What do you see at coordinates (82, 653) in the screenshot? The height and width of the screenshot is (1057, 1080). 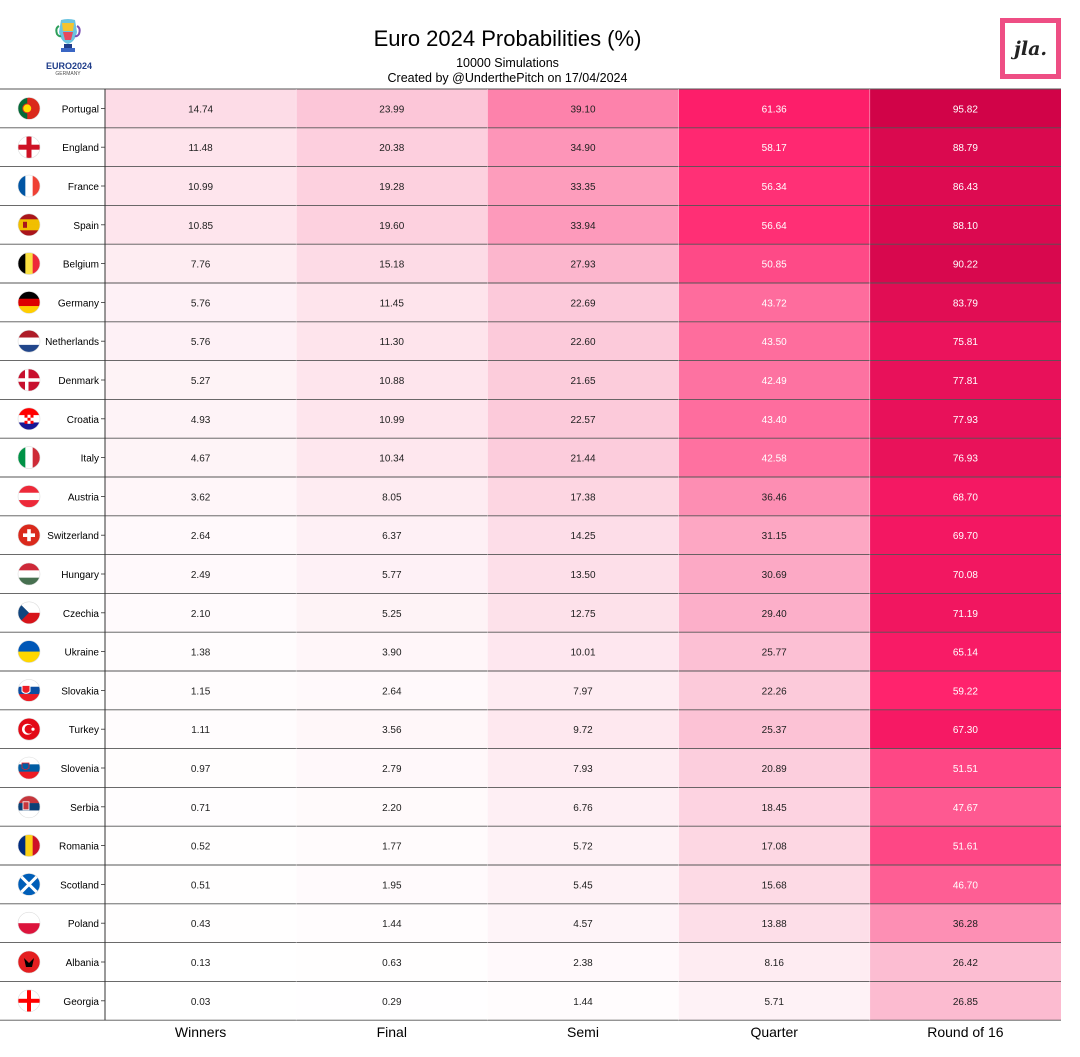 I see `team-label: Ukraine` at bounding box center [82, 653].